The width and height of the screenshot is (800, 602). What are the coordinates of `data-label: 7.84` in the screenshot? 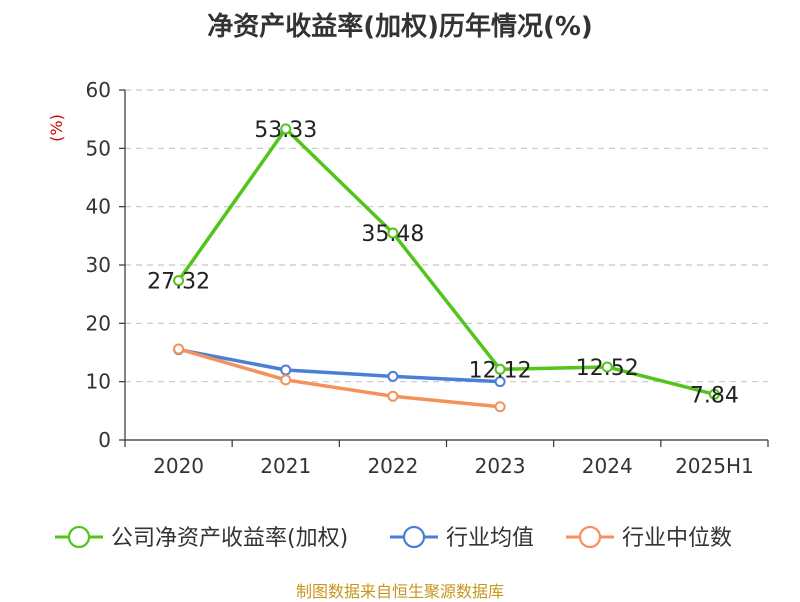 It's located at (714, 395).